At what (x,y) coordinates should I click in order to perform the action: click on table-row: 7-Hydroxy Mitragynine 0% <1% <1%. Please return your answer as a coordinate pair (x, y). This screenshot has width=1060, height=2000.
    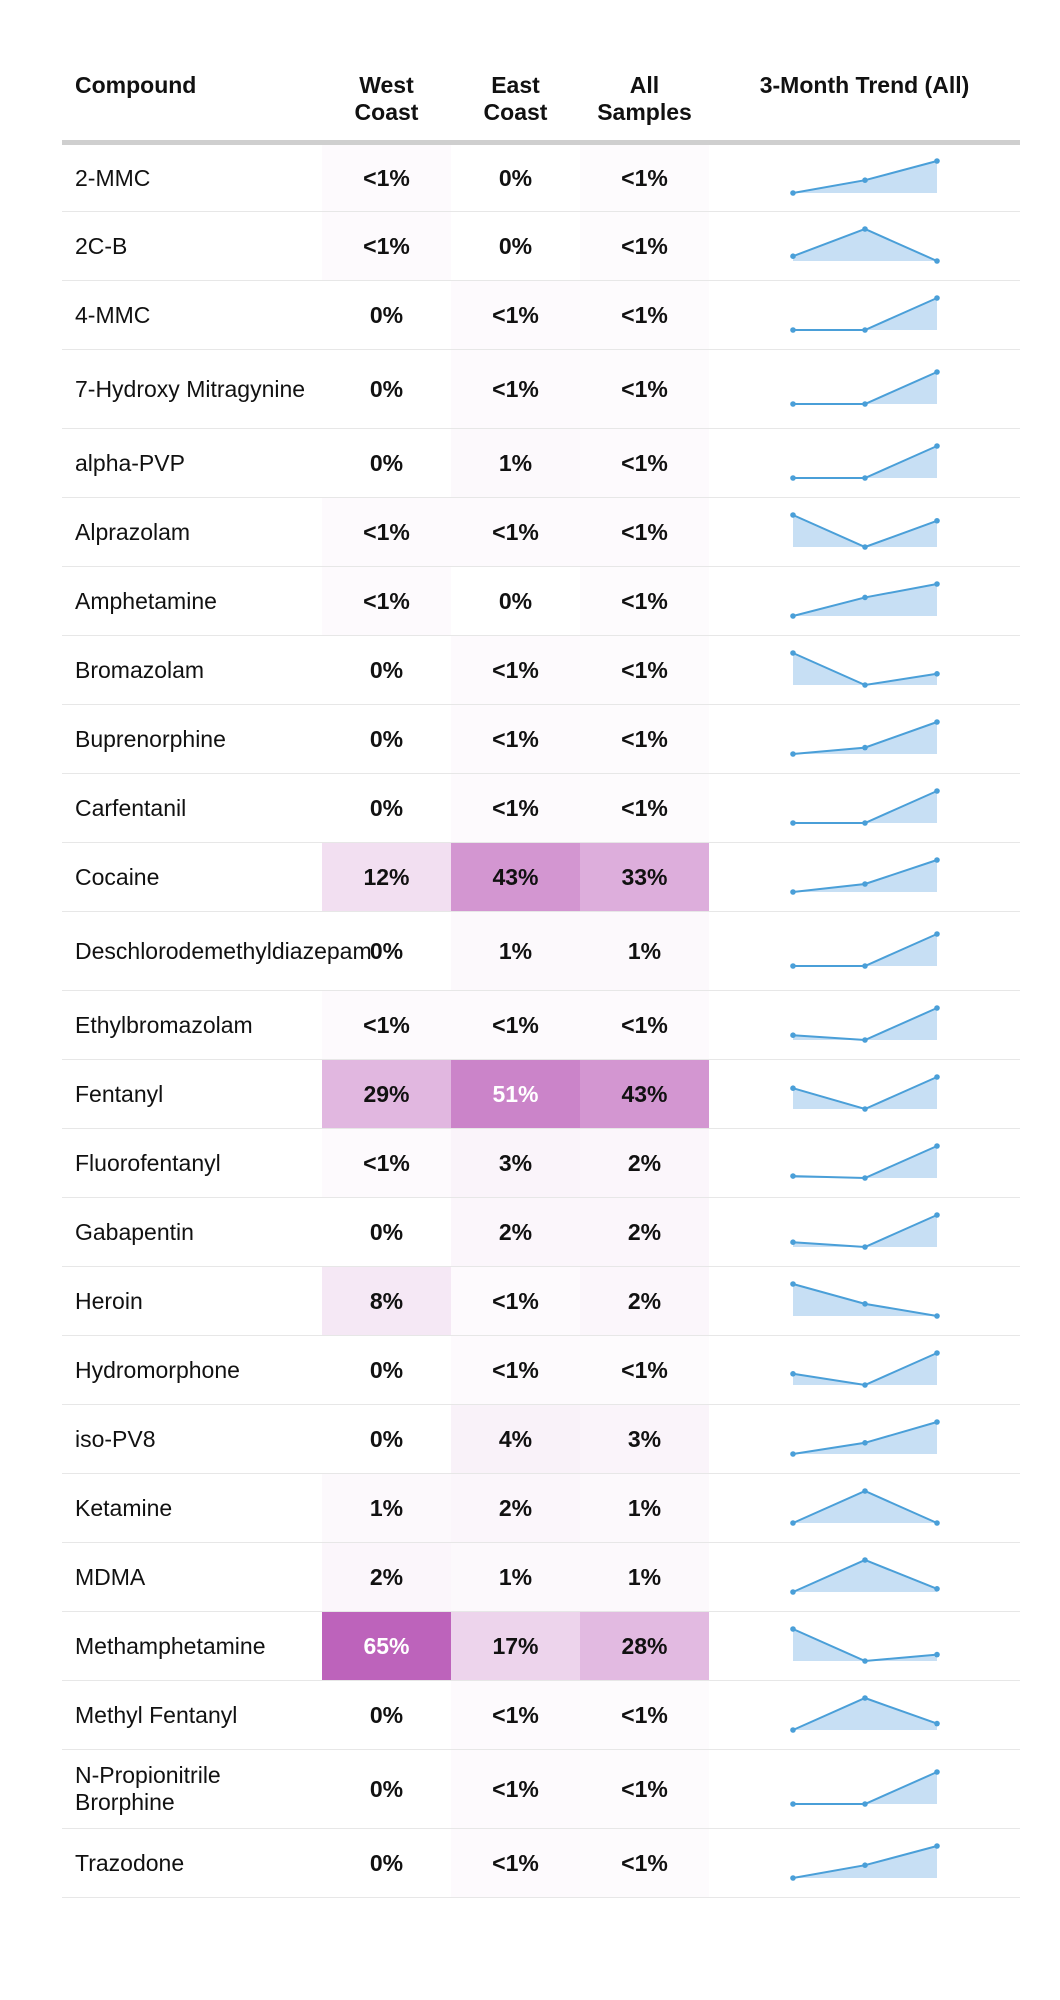
    Looking at the image, I should click on (541, 389).